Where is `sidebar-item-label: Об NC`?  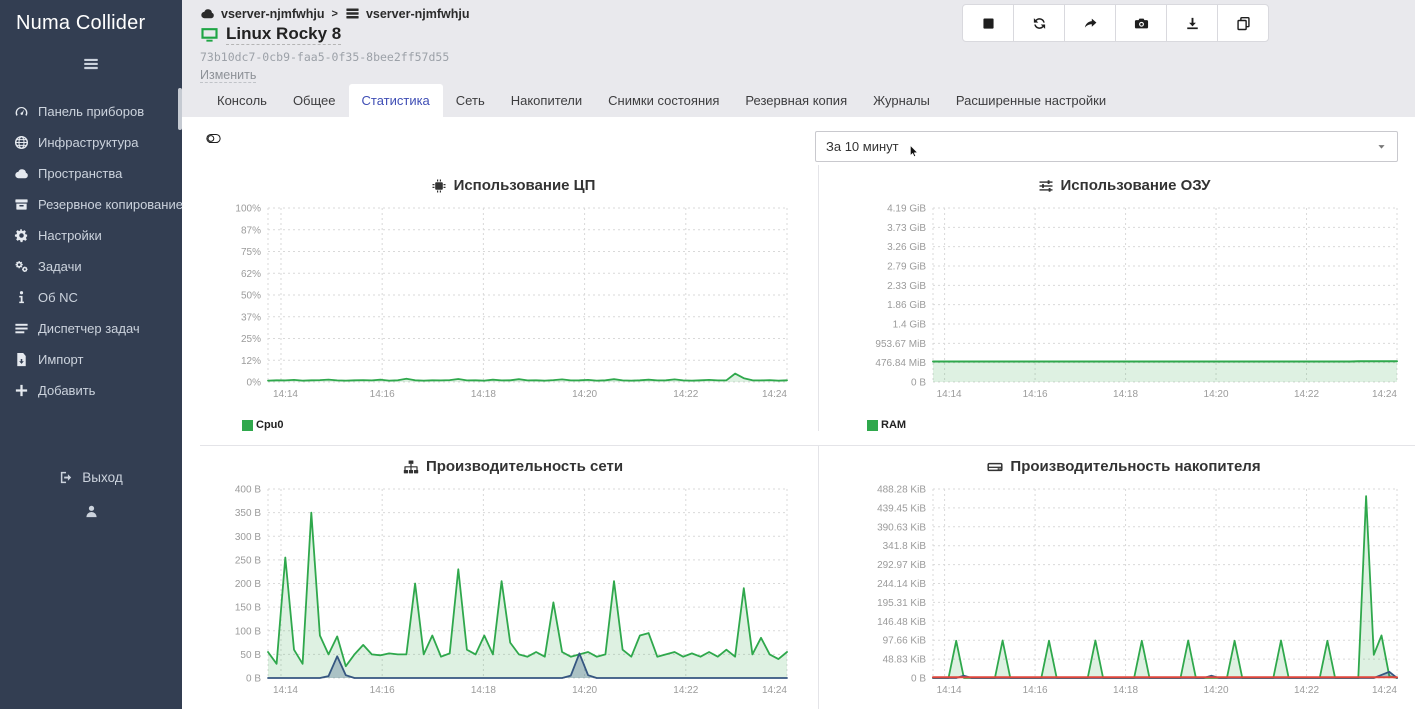
sidebar-item-label: Об NC is located at coordinates (58, 297).